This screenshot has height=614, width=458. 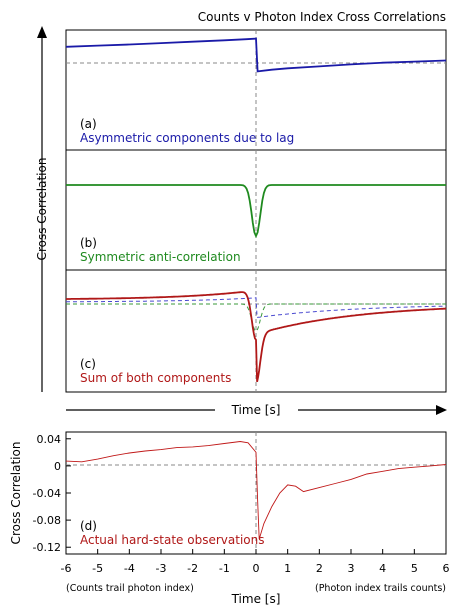 I want to click on panel-c-label: (c), so click(x=88, y=364).